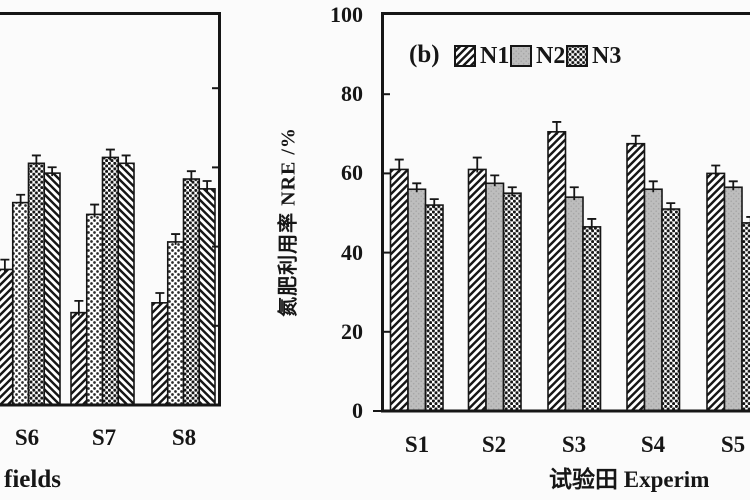 This screenshot has height=500, width=750. Describe the element at coordinates (104, 437) in the screenshot. I see `panel-a-xtick-s7: S7` at that location.